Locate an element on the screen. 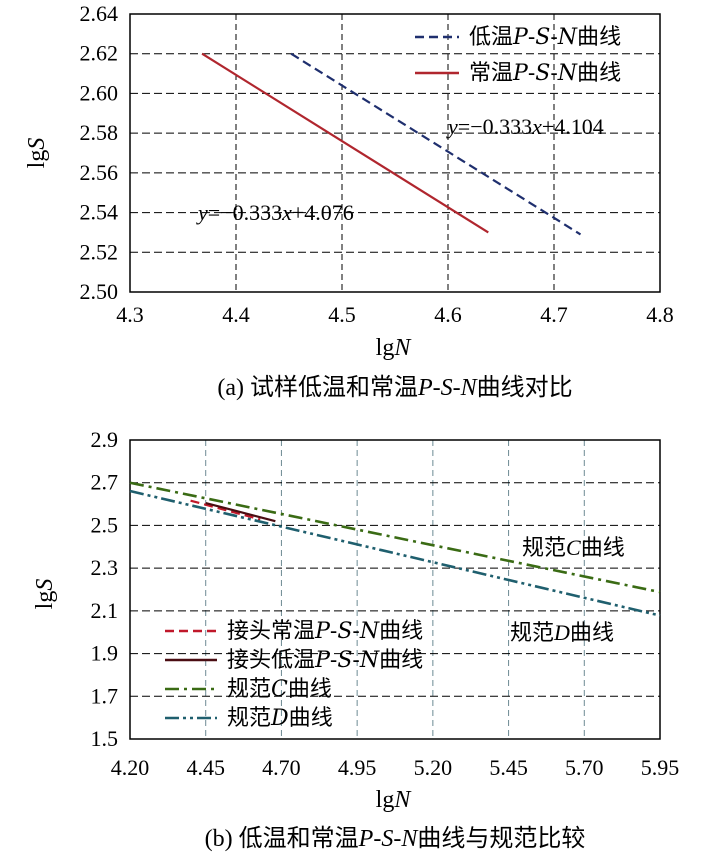  legend-label: 常温P-S-N曲线 is located at coordinates (545, 73).